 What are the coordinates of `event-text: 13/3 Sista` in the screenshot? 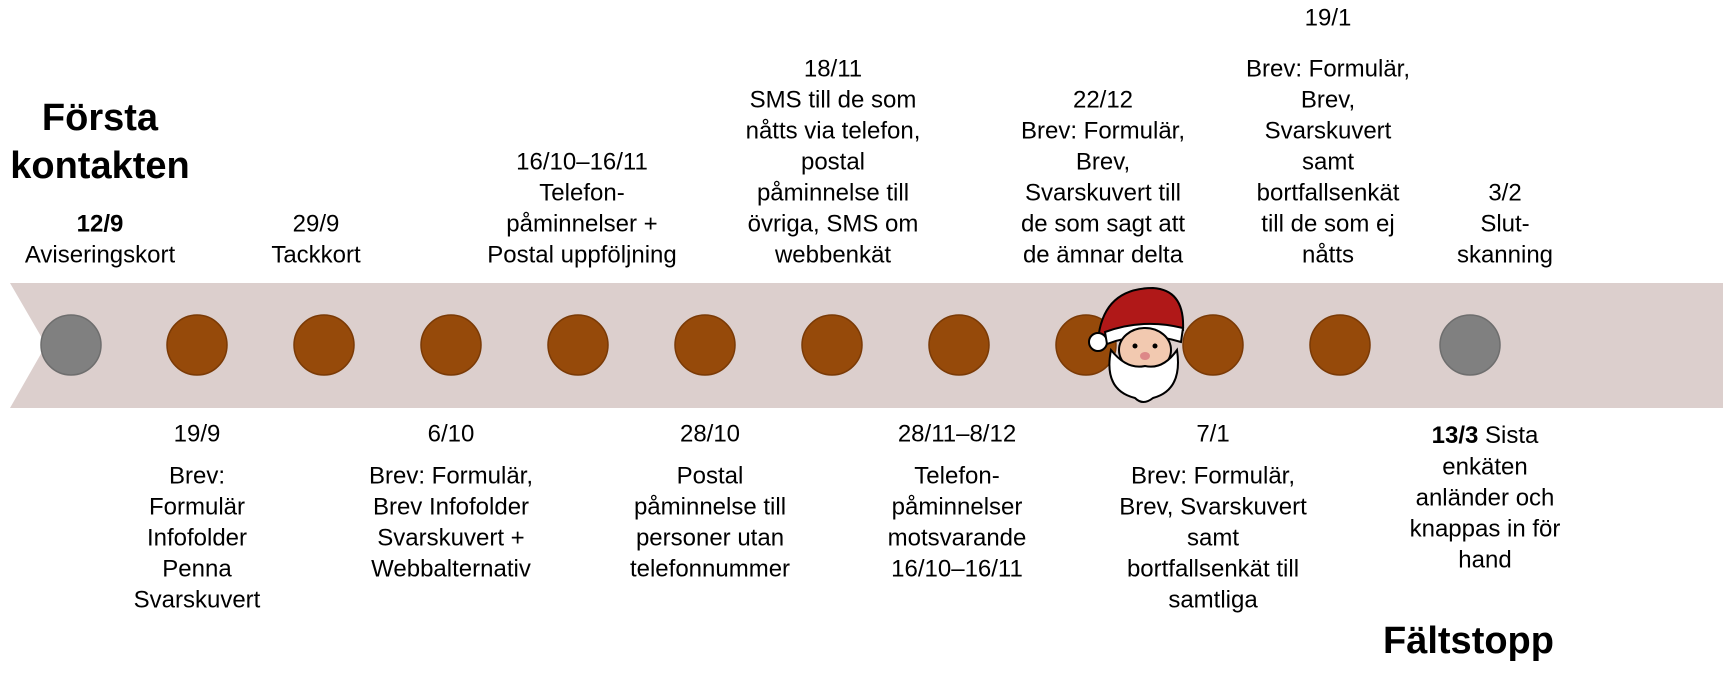 It's located at (1485, 435).